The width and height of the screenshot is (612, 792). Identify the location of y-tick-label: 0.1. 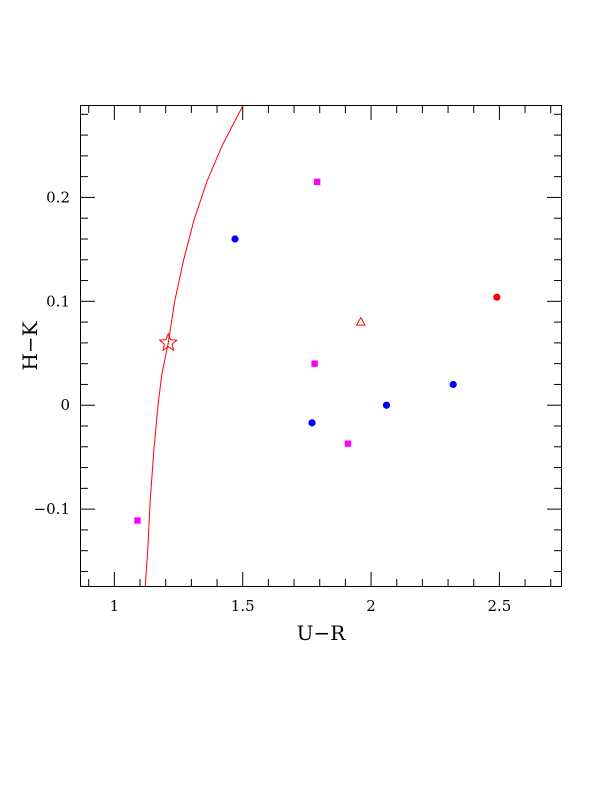
(58, 301).